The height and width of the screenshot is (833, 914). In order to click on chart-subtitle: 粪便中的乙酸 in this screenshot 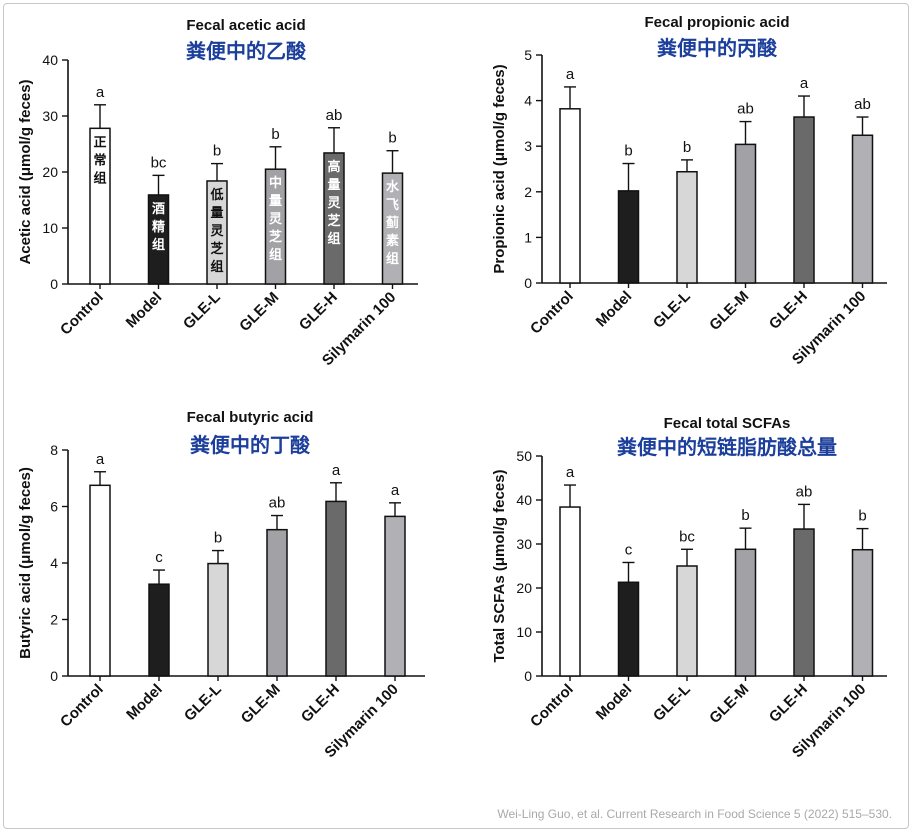, I will do `click(246, 51)`.